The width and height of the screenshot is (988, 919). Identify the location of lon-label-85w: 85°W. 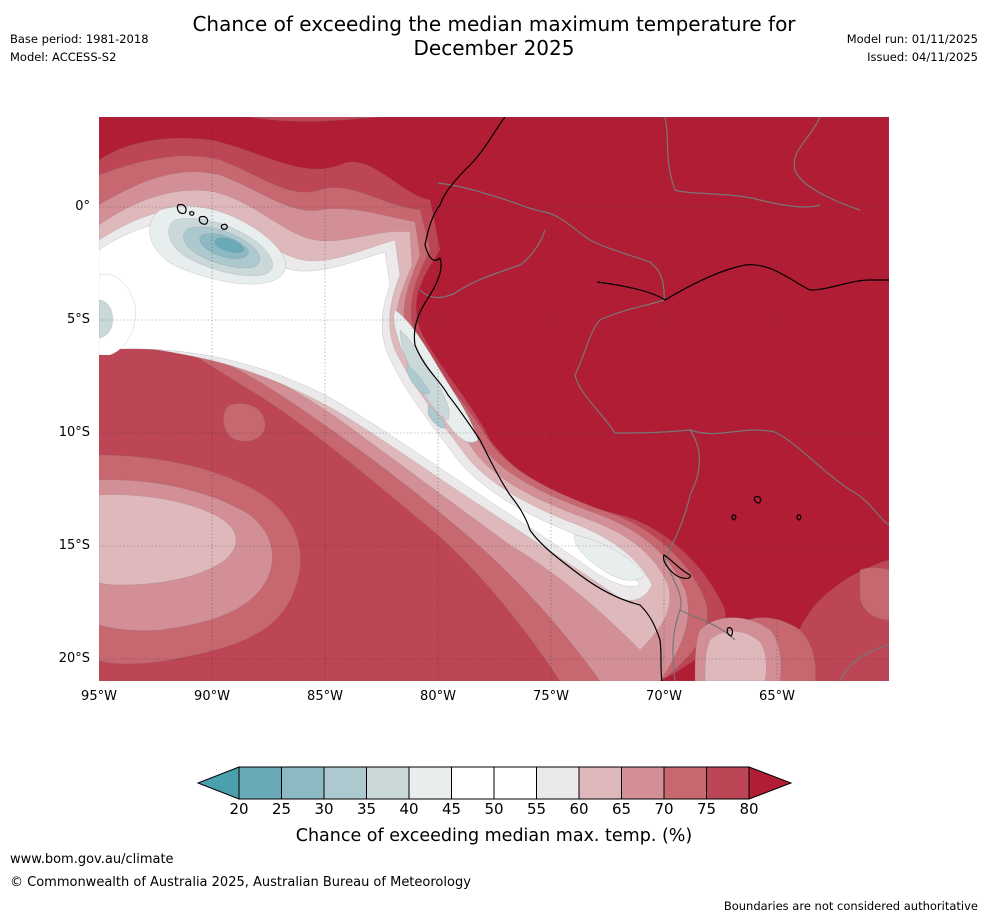
(325, 696).